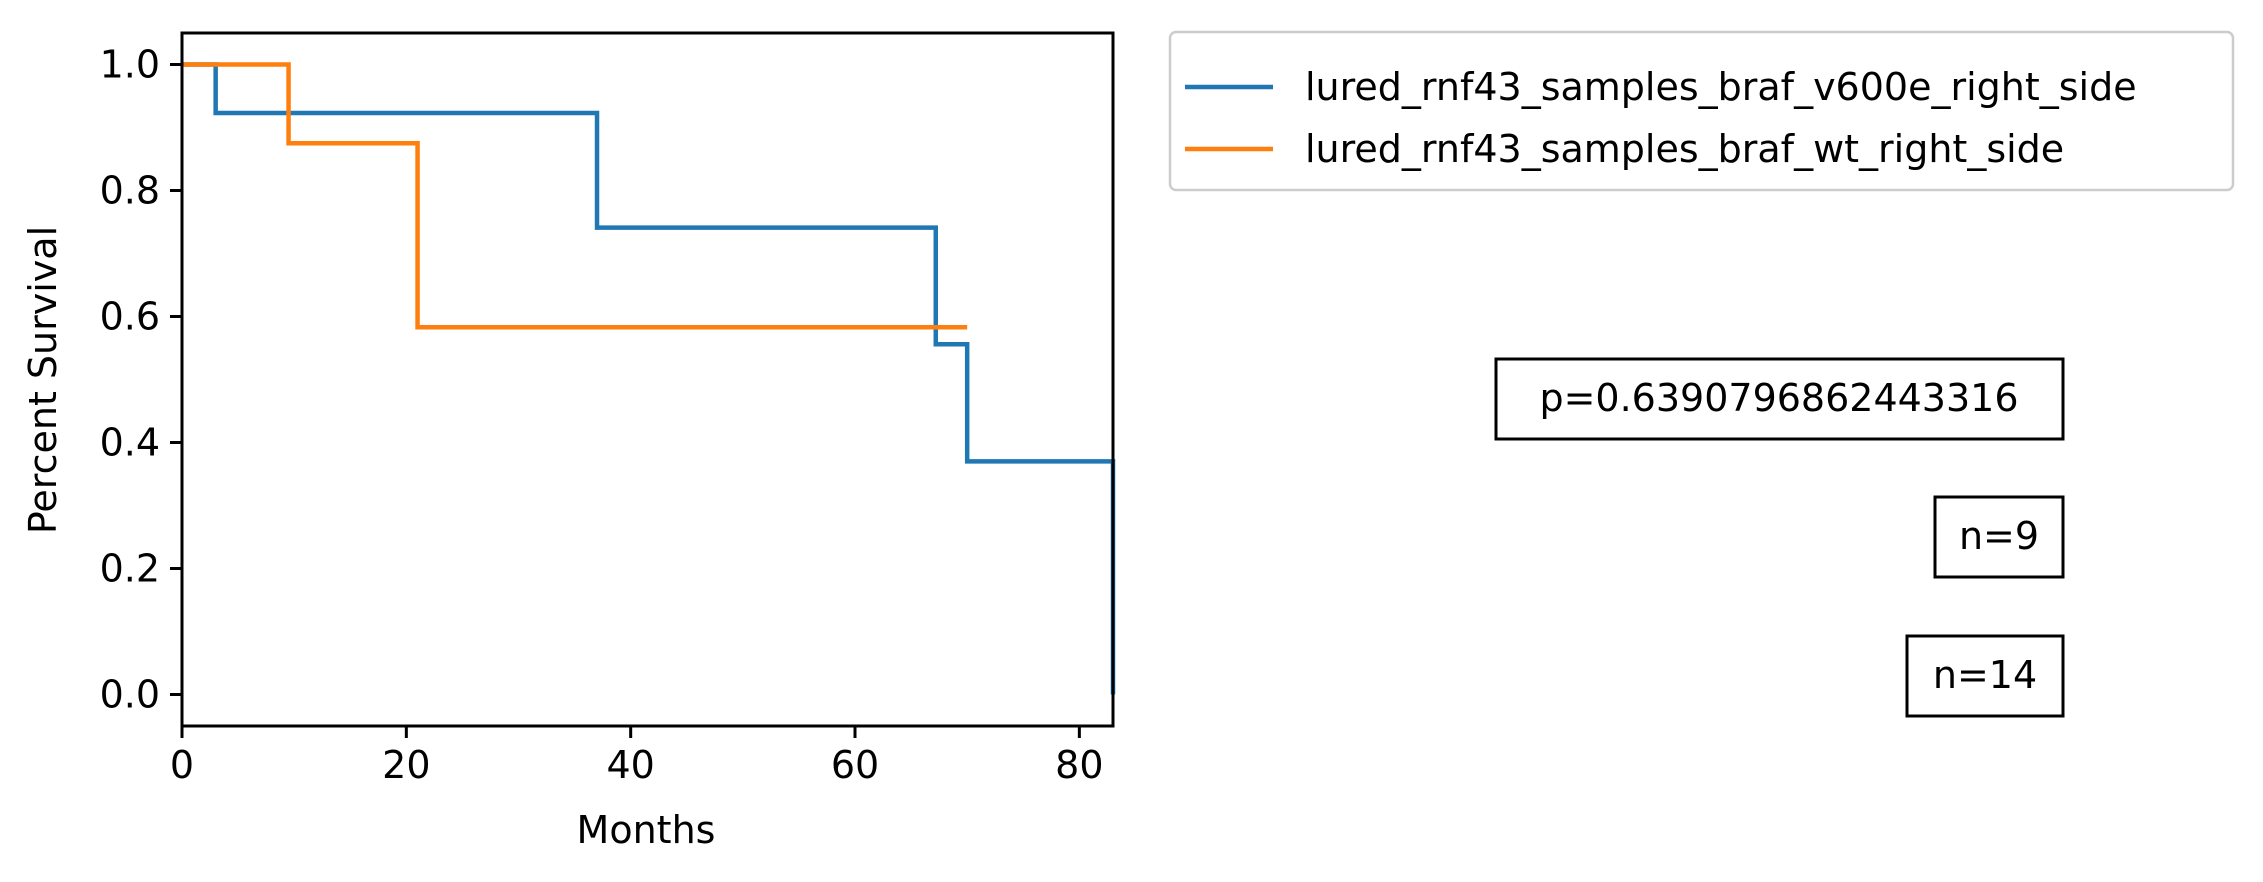  Describe the element at coordinates (141, 380) in the screenshot. I see `y-axis: 0.0 0.2 0.4 0.6 0.8 1.0` at that location.